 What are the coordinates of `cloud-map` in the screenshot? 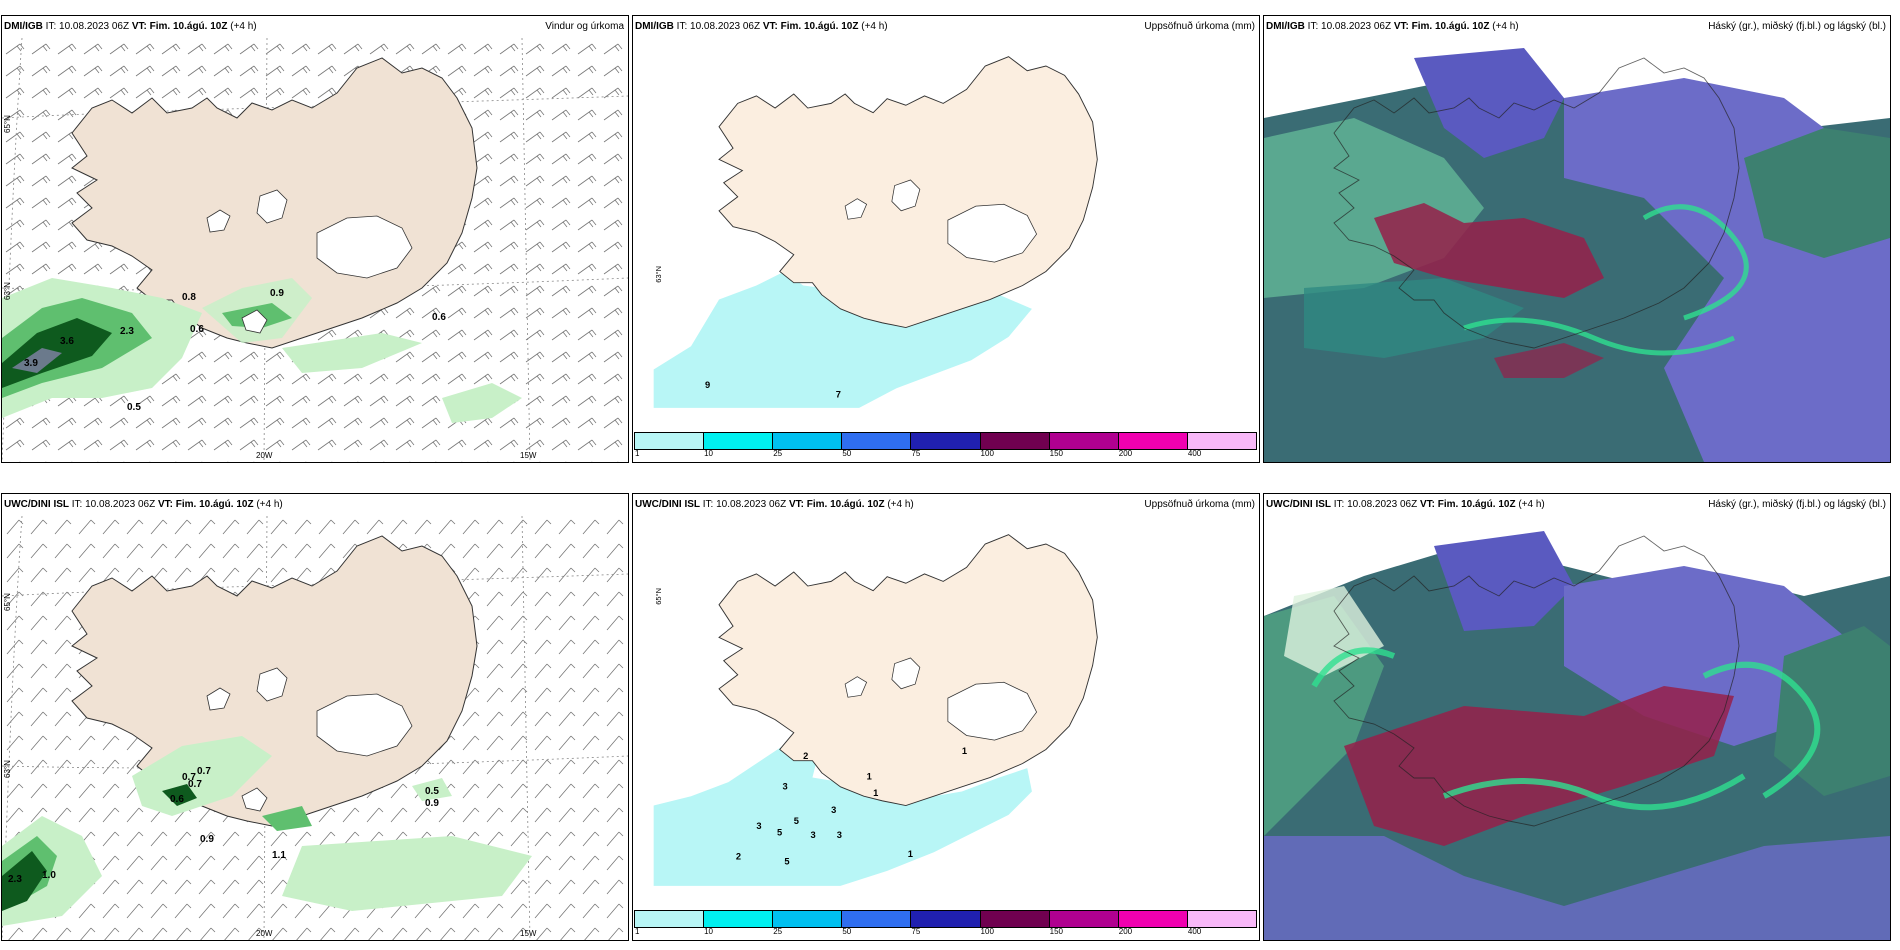 It's located at (1577, 728).